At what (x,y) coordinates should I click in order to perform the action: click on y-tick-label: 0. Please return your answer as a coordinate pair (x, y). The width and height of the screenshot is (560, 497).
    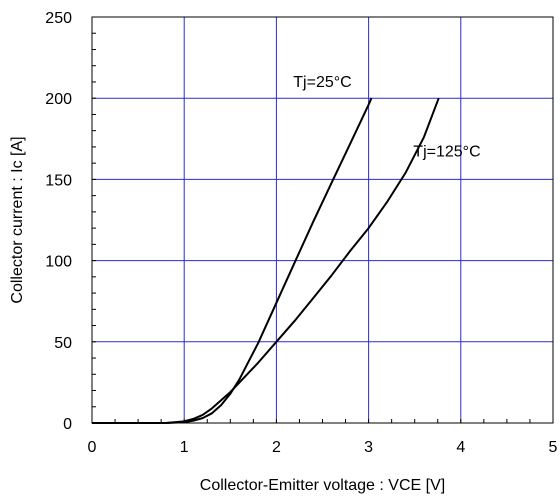
    Looking at the image, I should click on (67, 424).